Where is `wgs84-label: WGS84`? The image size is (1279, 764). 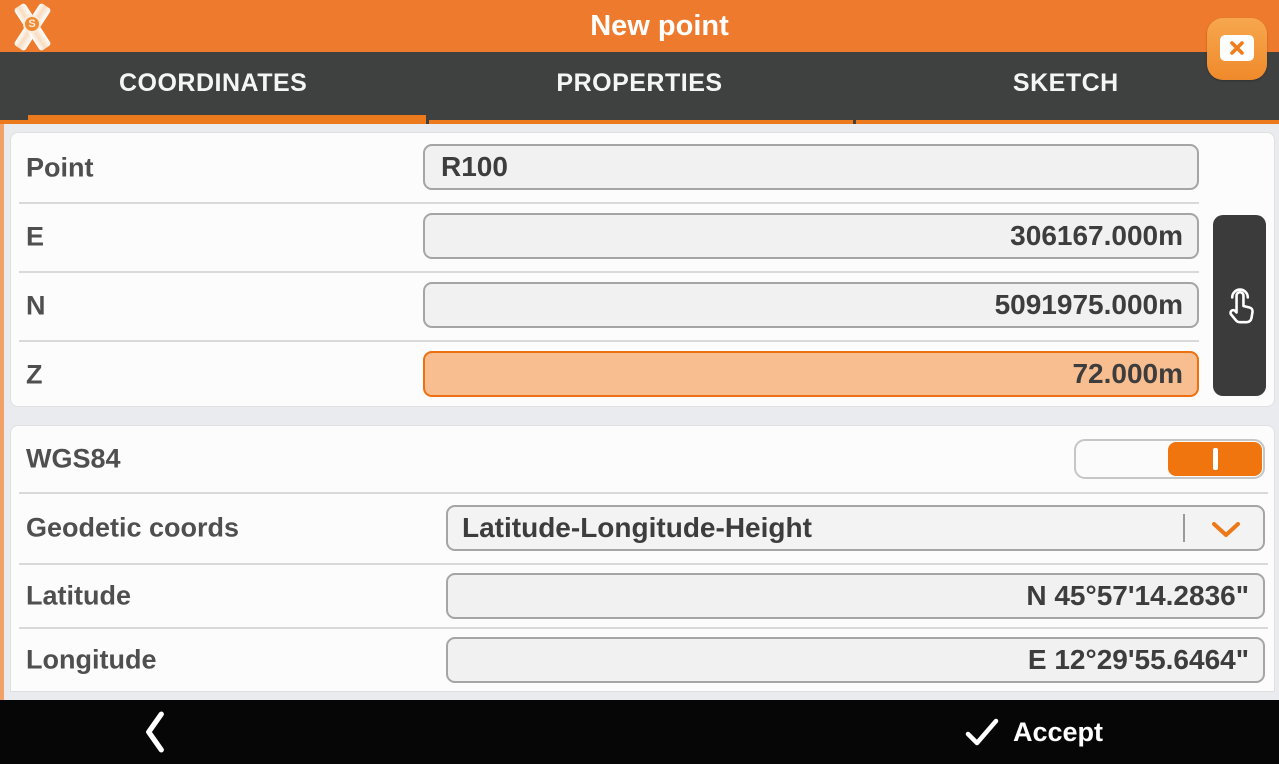 wgs84-label: WGS84 is located at coordinates (73, 458).